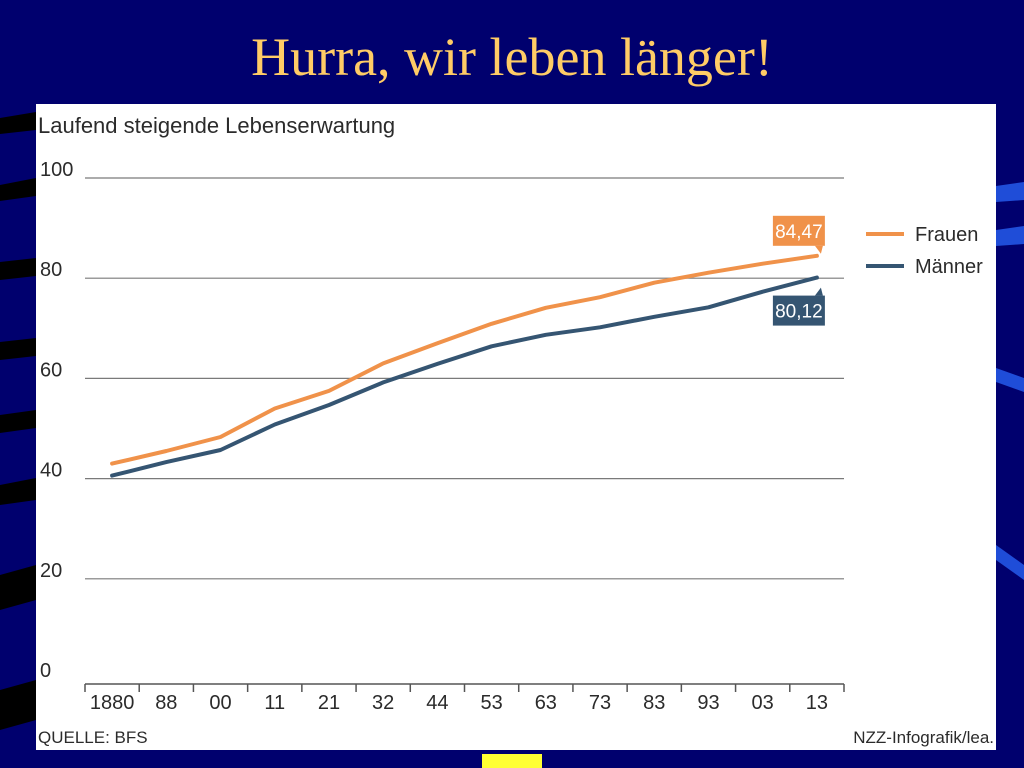 Image resolution: width=1024 pixels, height=768 pixels. I want to click on x-tick-label: 88, so click(166, 703).